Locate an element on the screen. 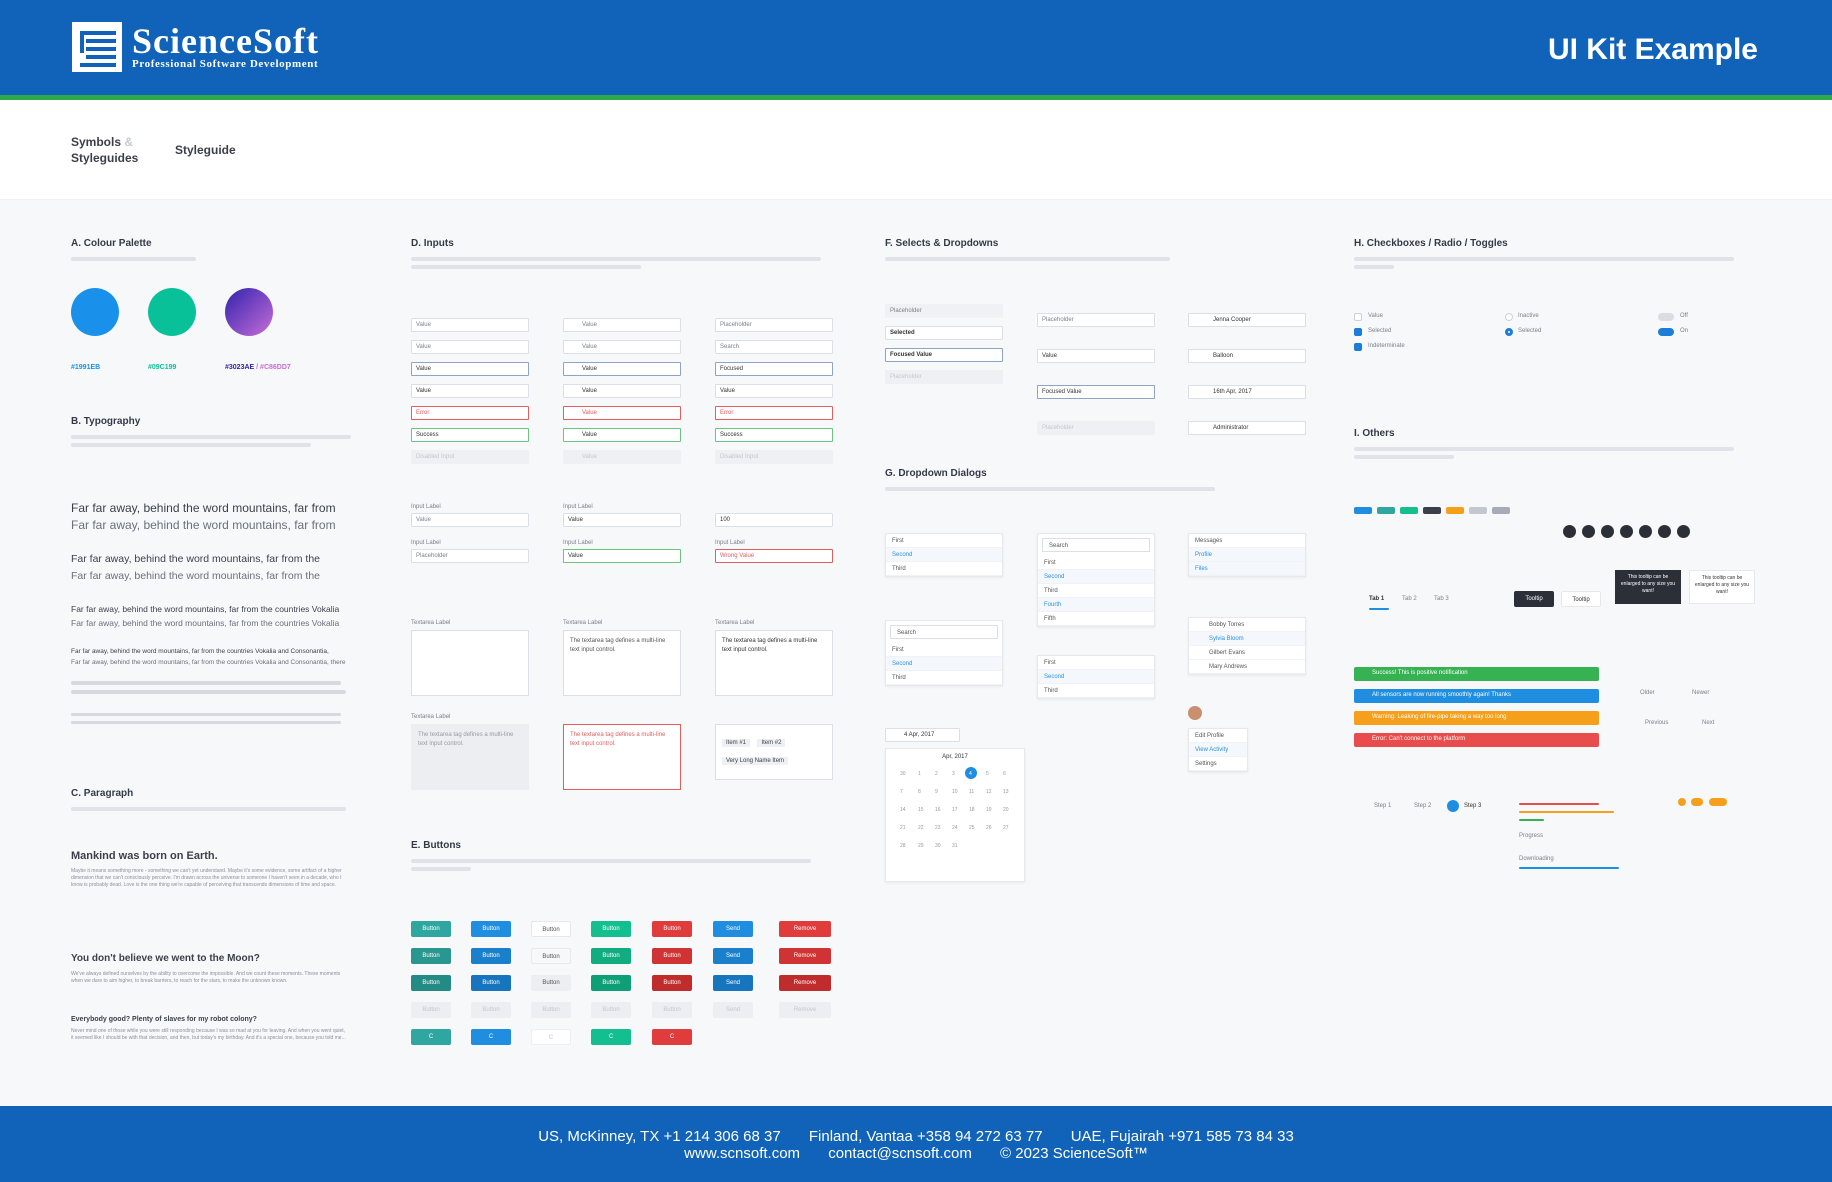  menu-item: Messages is located at coordinates (1247, 541).